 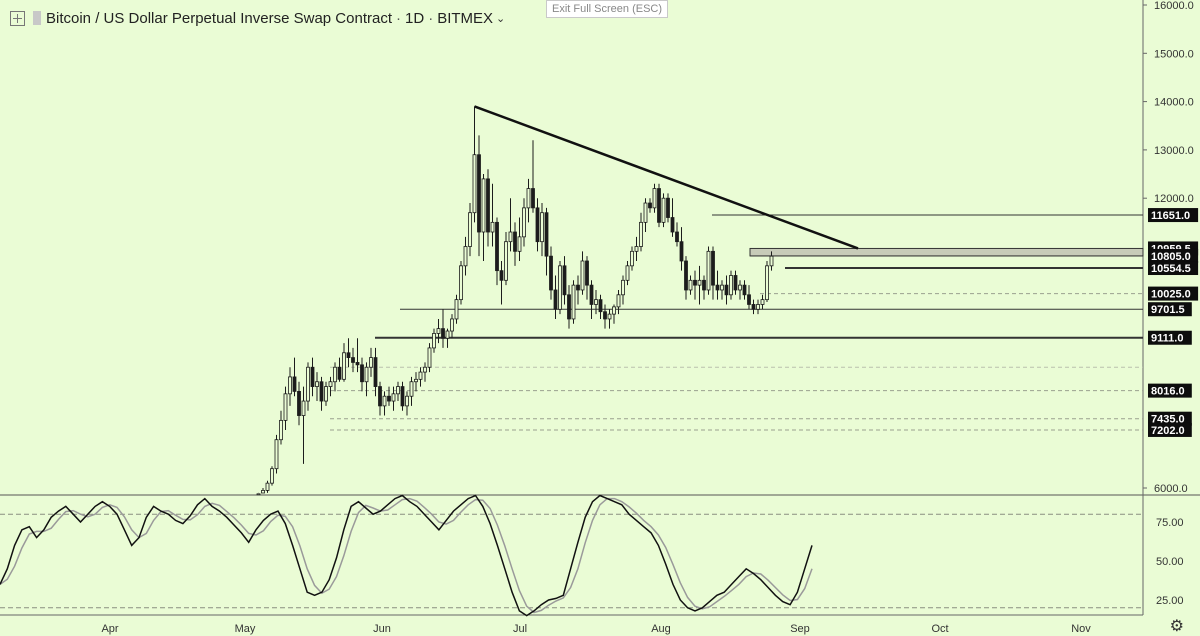 I want to click on y-tick-label: 12000.0, so click(x=1174, y=199).